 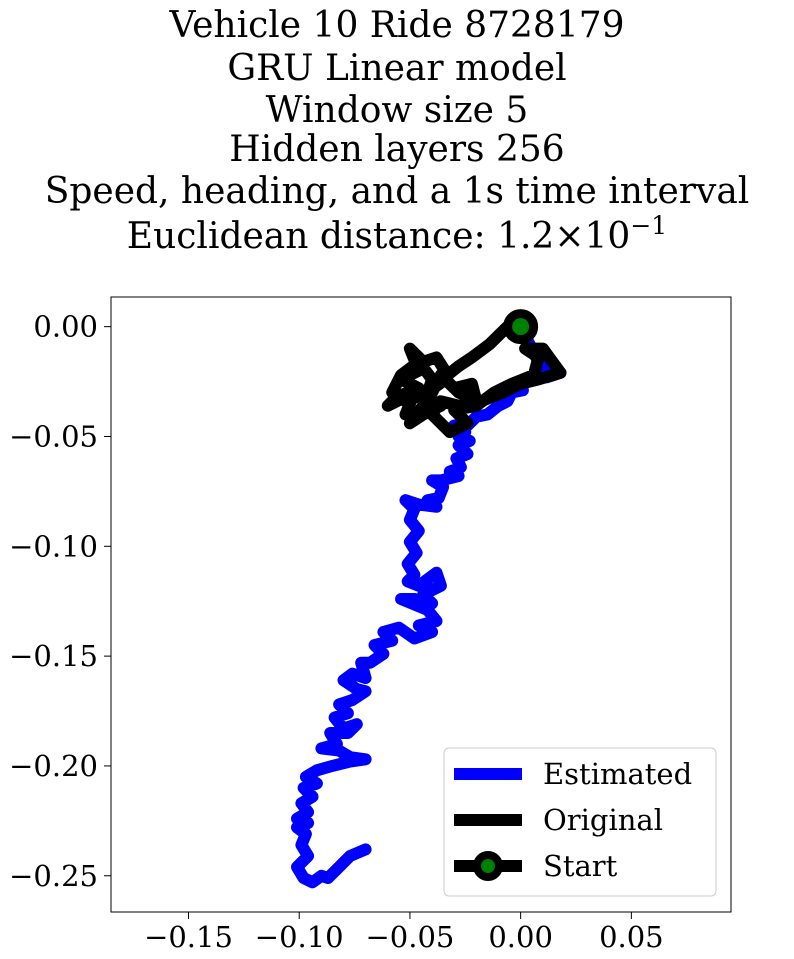 What do you see at coordinates (521, 327) in the screenshot?
I see `start-marker` at bounding box center [521, 327].